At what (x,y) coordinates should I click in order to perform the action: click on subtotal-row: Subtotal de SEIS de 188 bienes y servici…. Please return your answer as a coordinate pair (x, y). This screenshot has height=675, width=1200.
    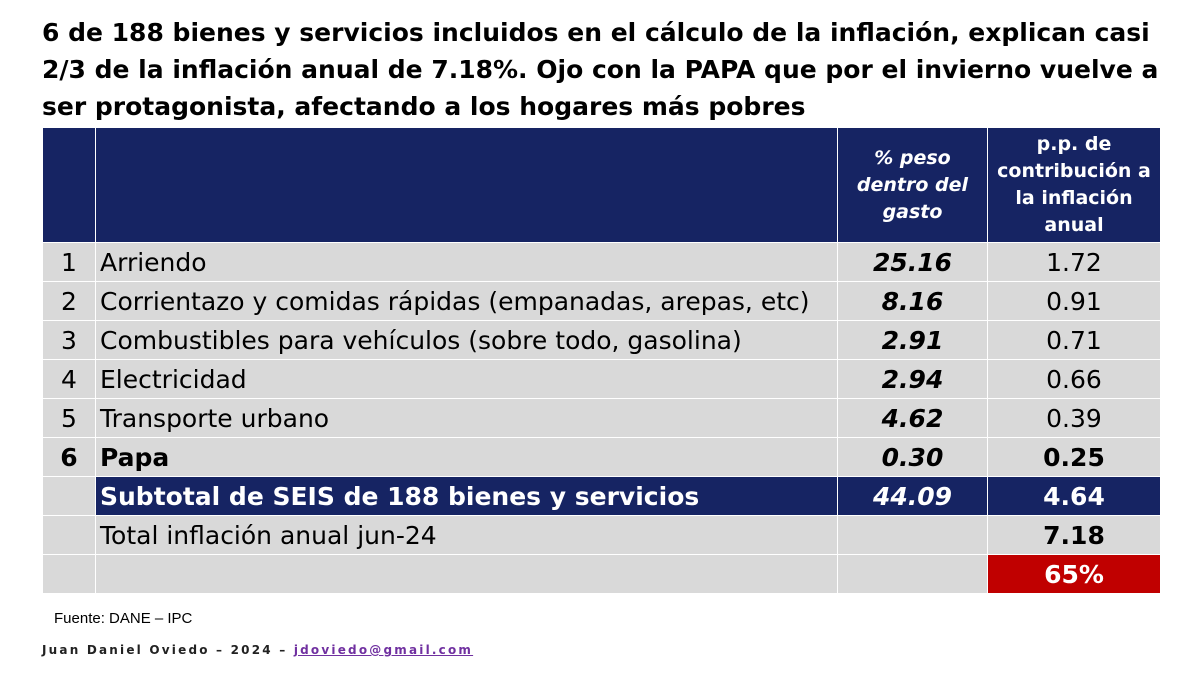
    Looking at the image, I should click on (601, 496).